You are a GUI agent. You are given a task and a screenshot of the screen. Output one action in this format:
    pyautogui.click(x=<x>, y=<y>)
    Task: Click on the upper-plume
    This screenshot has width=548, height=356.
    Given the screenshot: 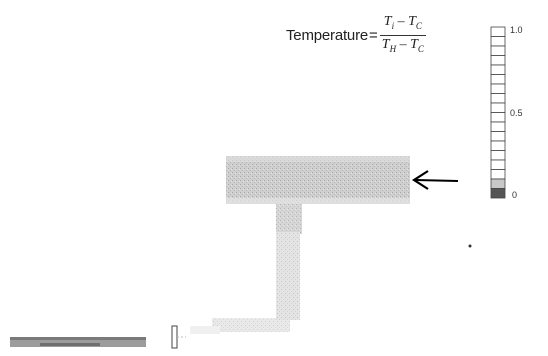 What is the action you would take?
    pyautogui.click(x=318, y=180)
    